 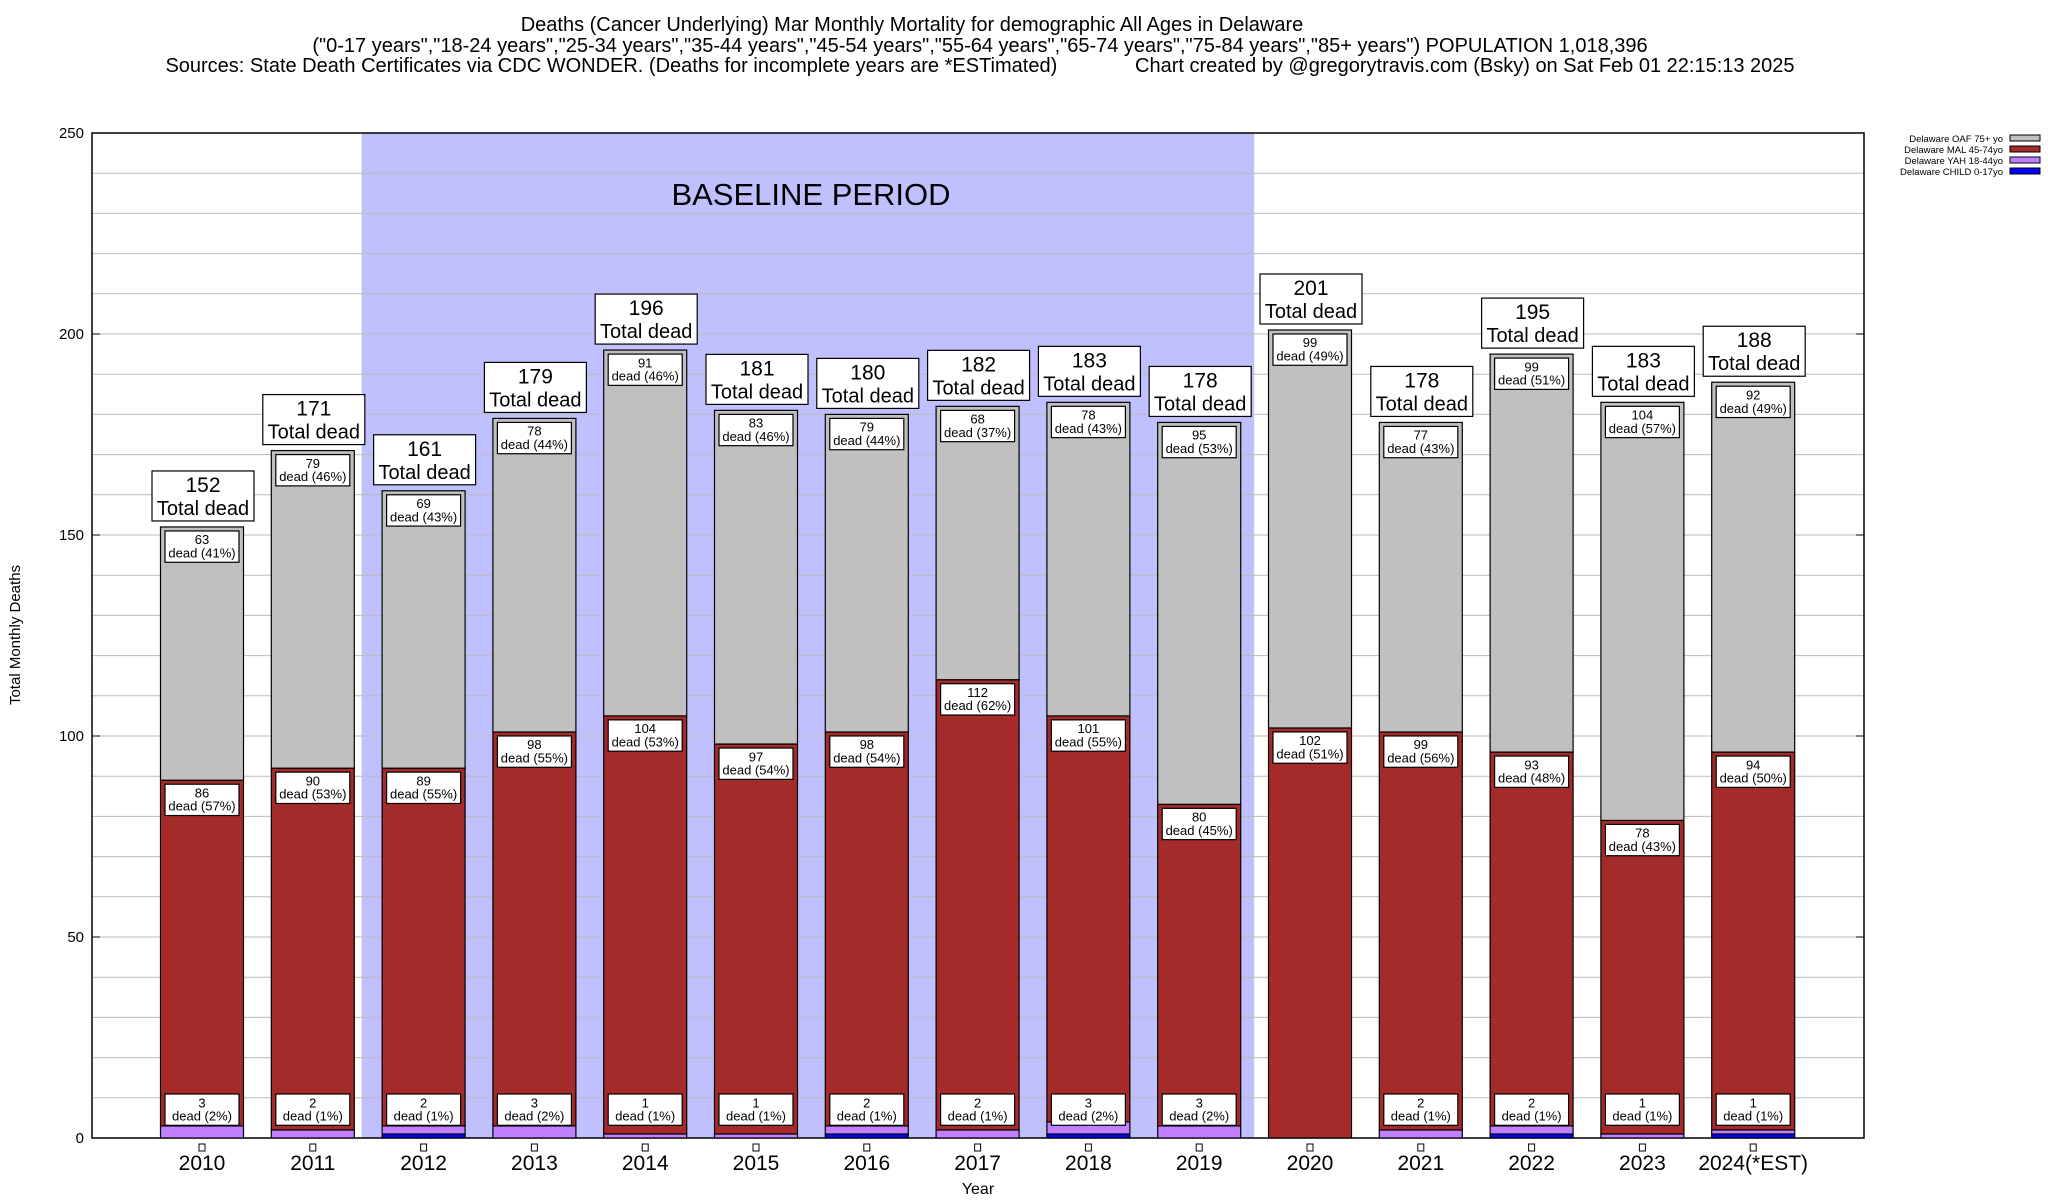 I want to click on total-value: 181, so click(x=756, y=368).